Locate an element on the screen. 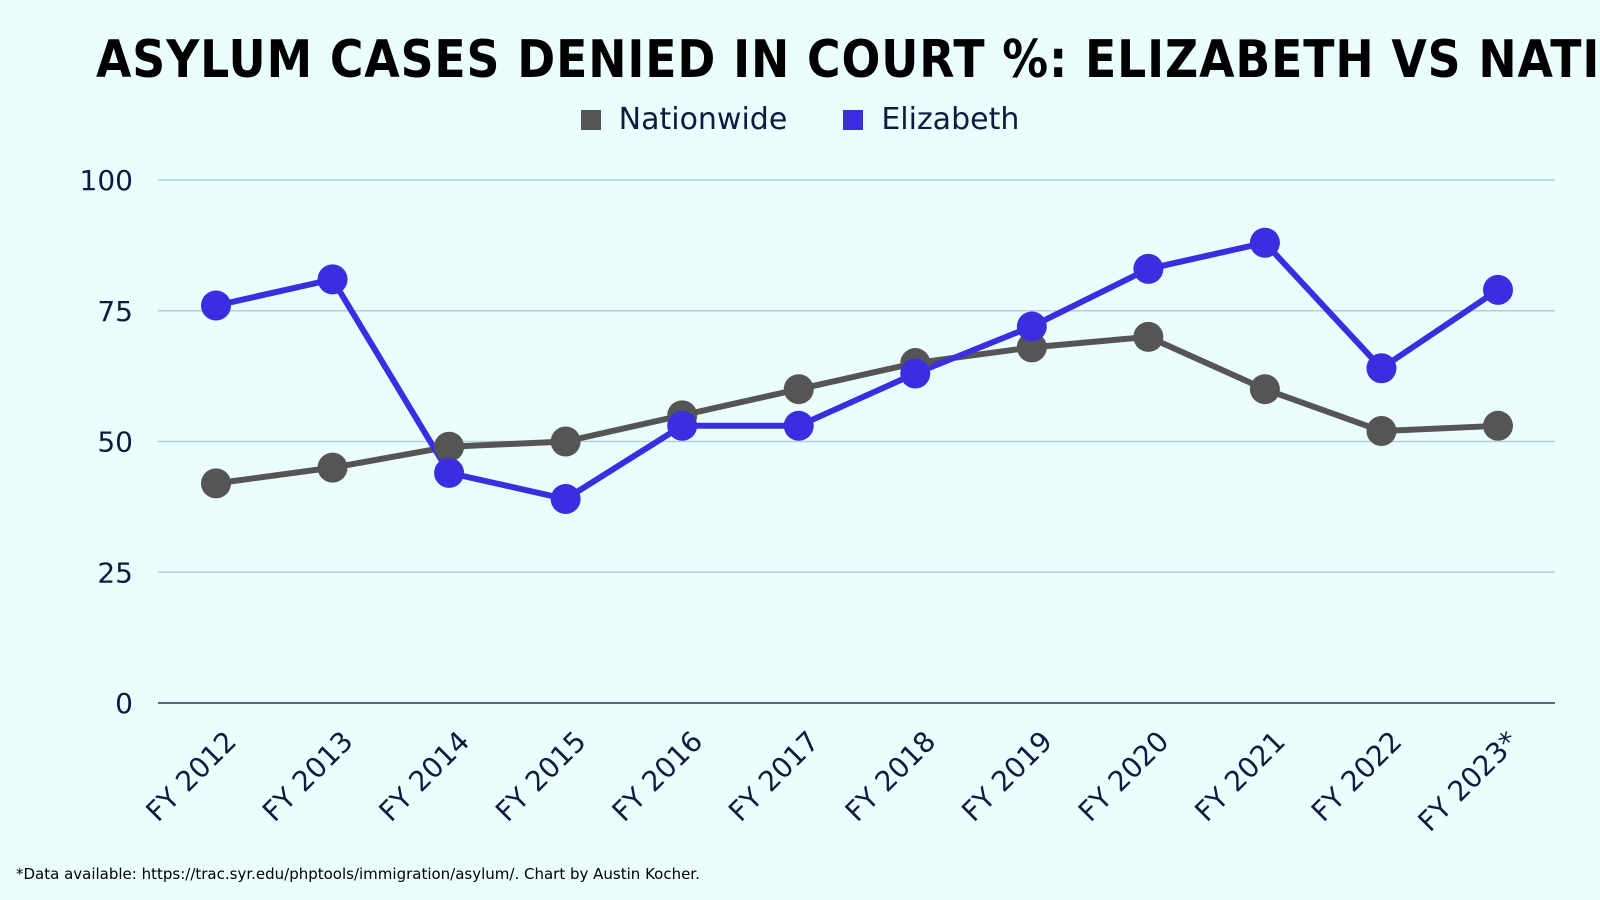 This screenshot has height=900, width=1600. x-tick-label: FY 2018 is located at coordinates (891, 777).